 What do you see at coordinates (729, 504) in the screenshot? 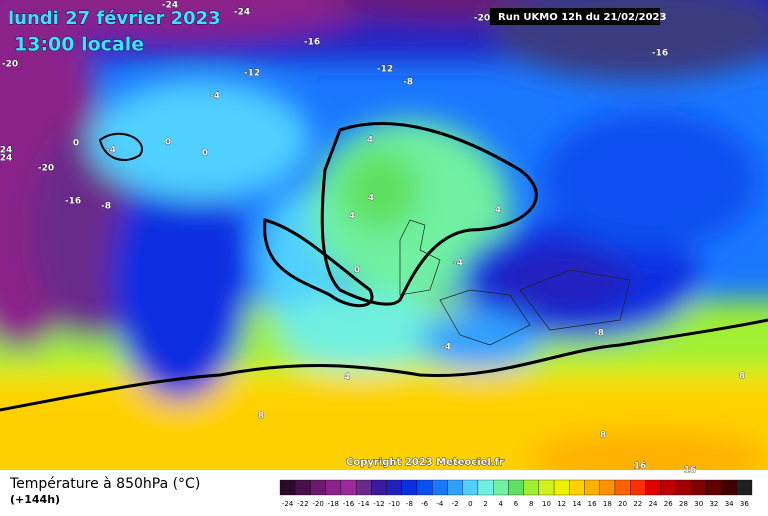
I see `legend-label: 34` at bounding box center [729, 504].